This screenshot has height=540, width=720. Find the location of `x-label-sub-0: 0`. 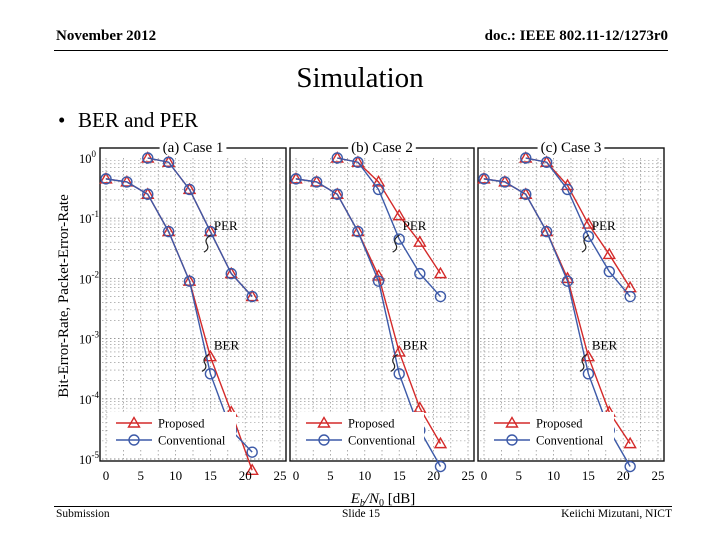

x-label-sub-0: 0 is located at coordinates (381, 503).